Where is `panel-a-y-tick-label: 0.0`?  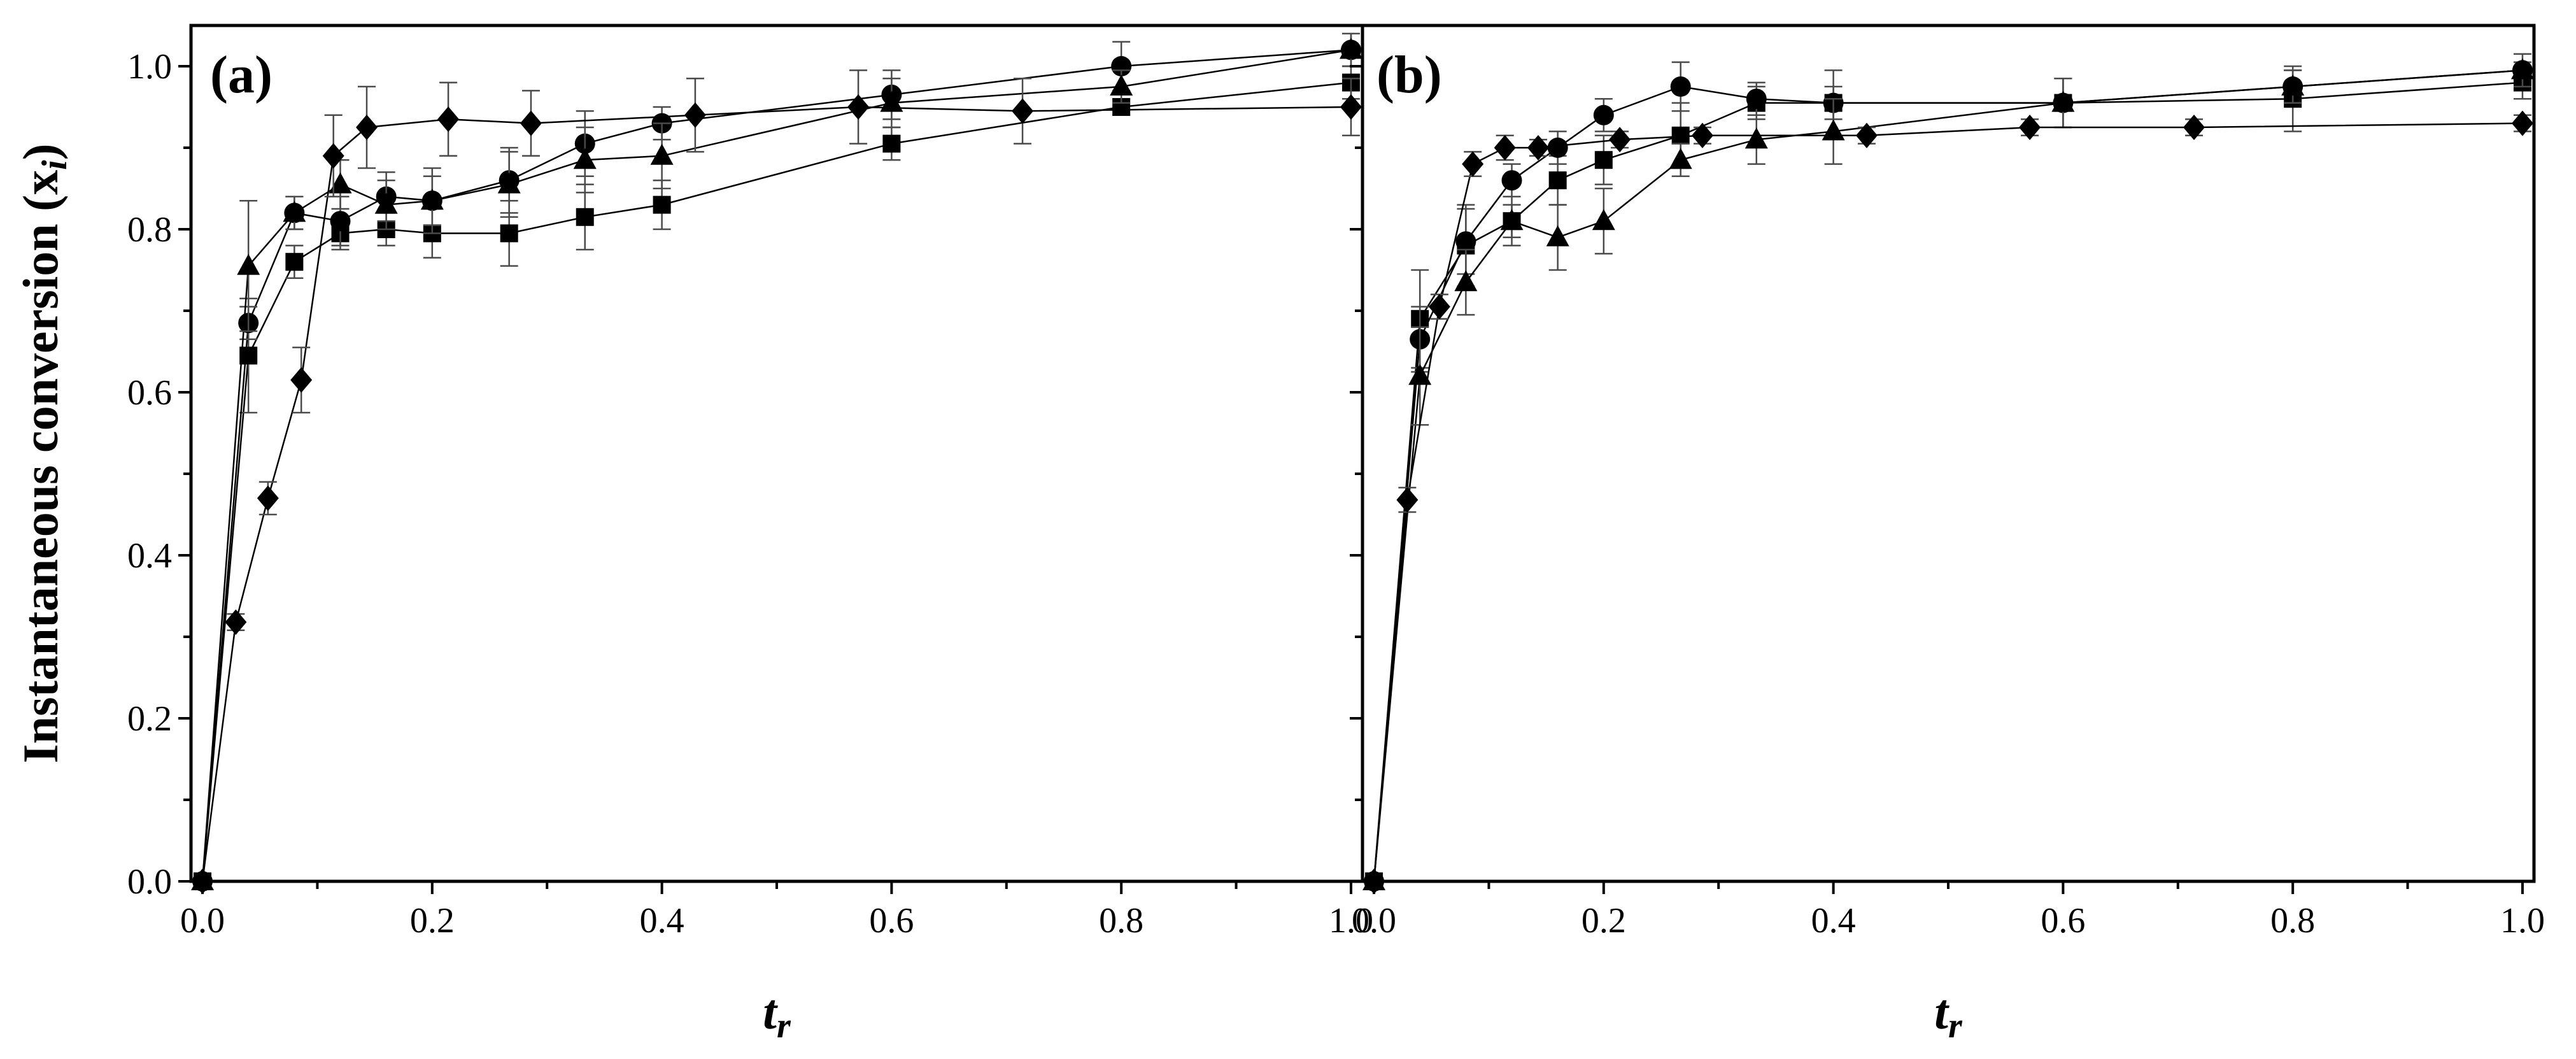 panel-a-y-tick-label: 0.0 is located at coordinates (149, 882).